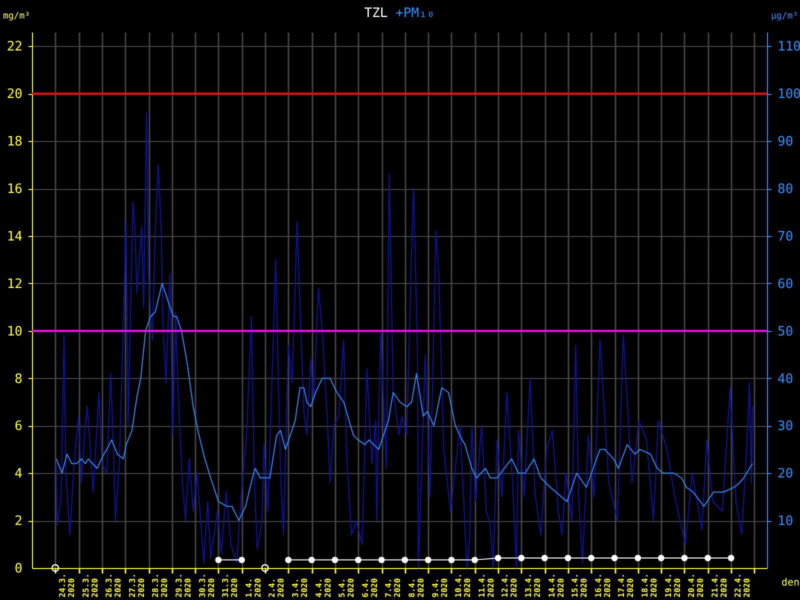 The height and width of the screenshot is (600, 800). What do you see at coordinates (230, 585) in the screenshot?
I see `x-tick-label: 31.3. 2020` at bounding box center [230, 585].